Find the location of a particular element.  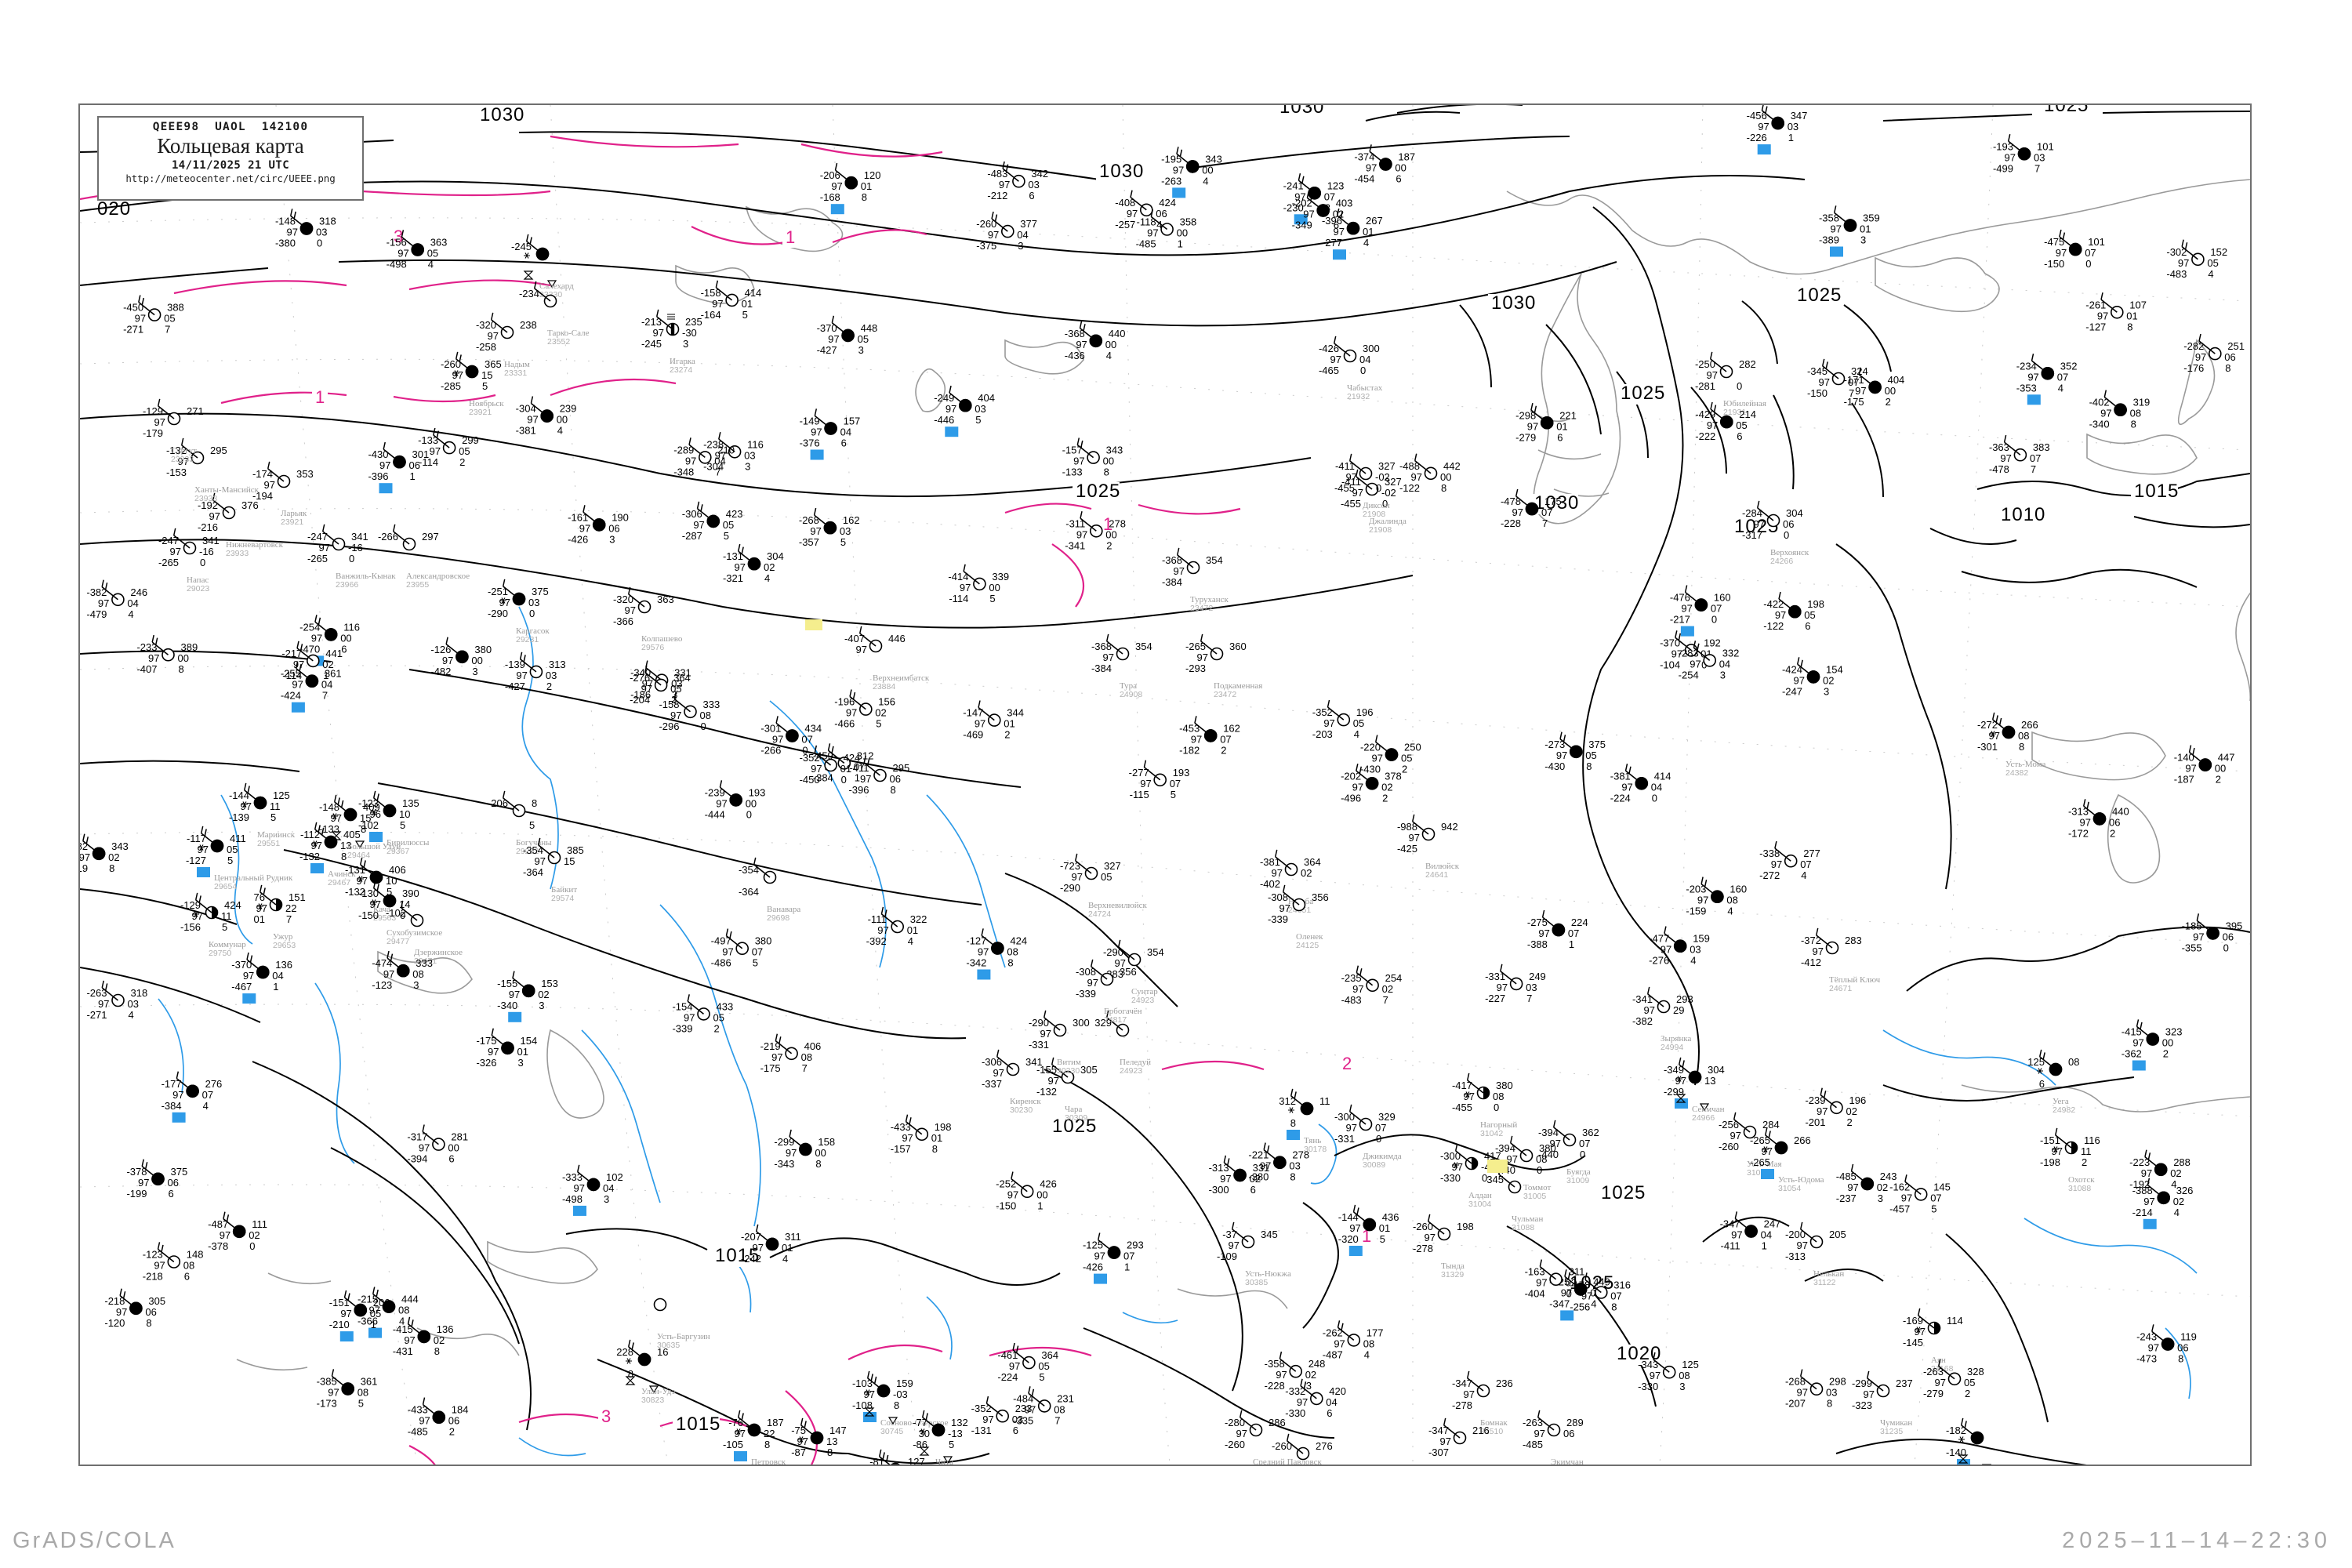

station-plot: -15597-132305Чара30309 is located at coordinates (1067, 1090).